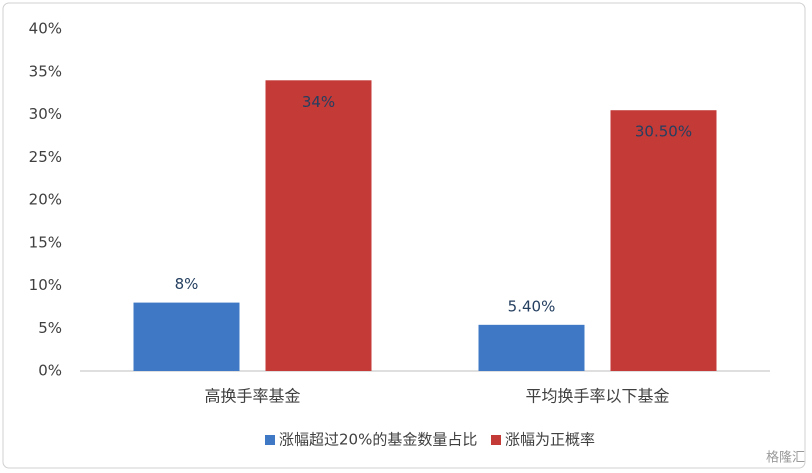 The width and height of the screenshot is (812, 473). What do you see at coordinates (318, 102) in the screenshot?
I see `value-label: 34%` at bounding box center [318, 102].